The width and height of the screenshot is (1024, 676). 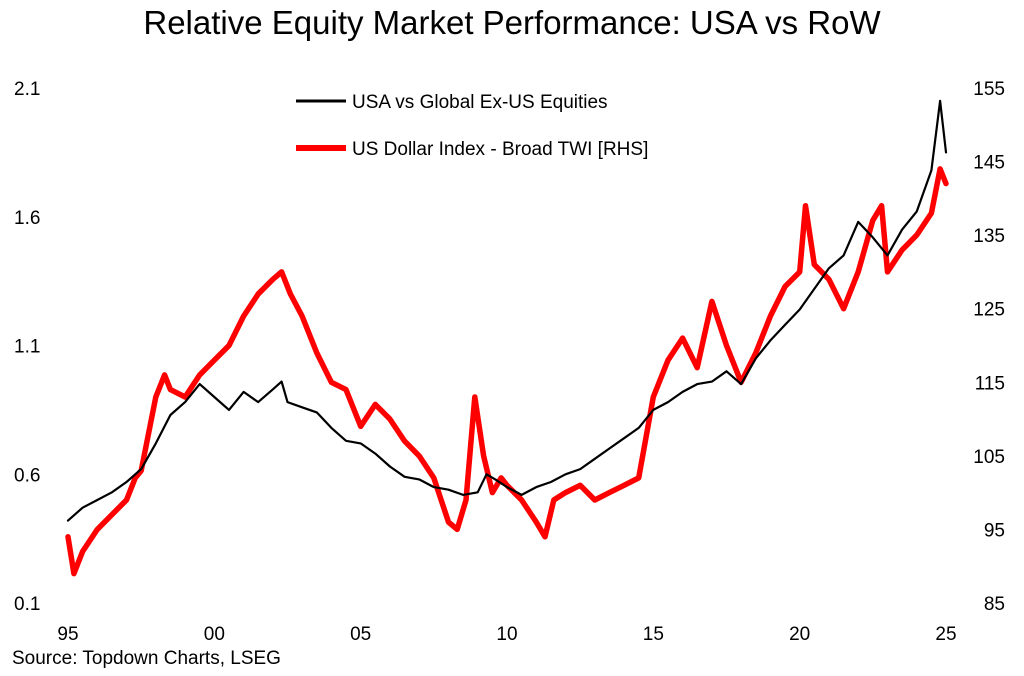 What do you see at coordinates (989, 347) in the screenshot?
I see `y-right-axis-ticks: 85 95 105 115 125 135 145 155` at bounding box center [989, 347].